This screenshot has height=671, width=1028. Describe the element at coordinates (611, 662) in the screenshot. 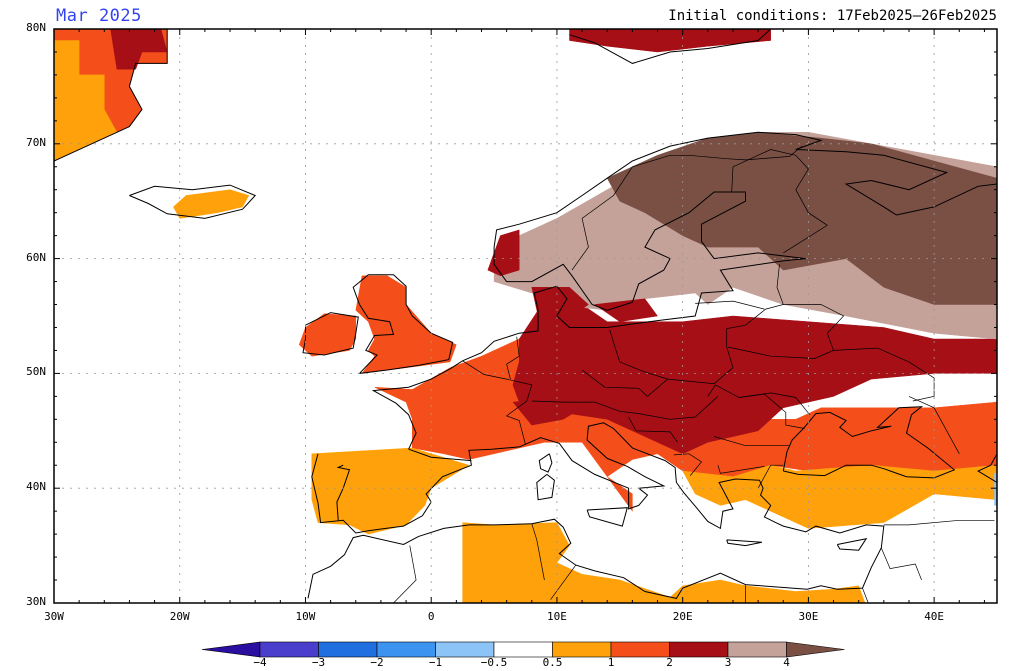

I see `colorbar-label: 1` at that location.